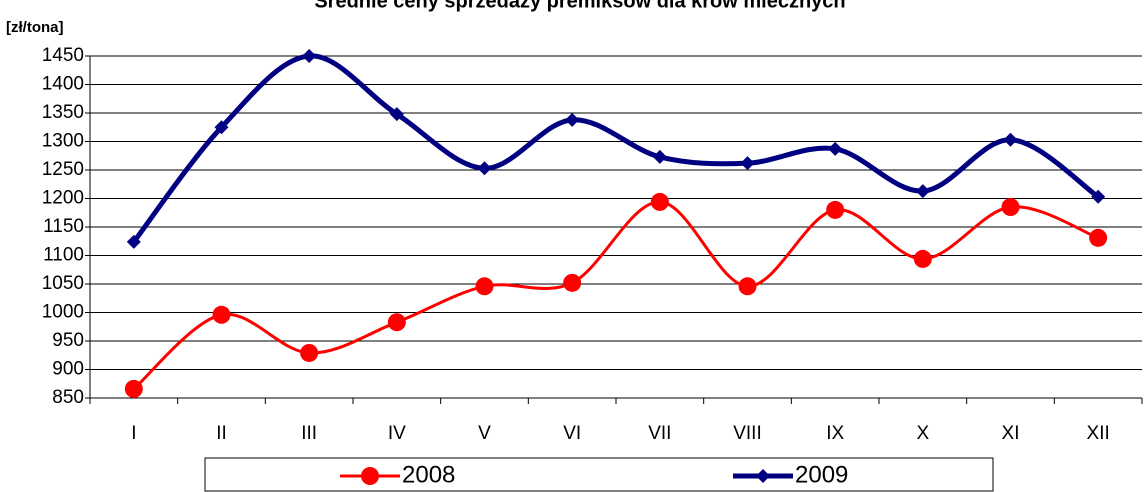 This screenshot has height=492, width=1146. I want to click on x-tick-label: II, so click(221, 433).